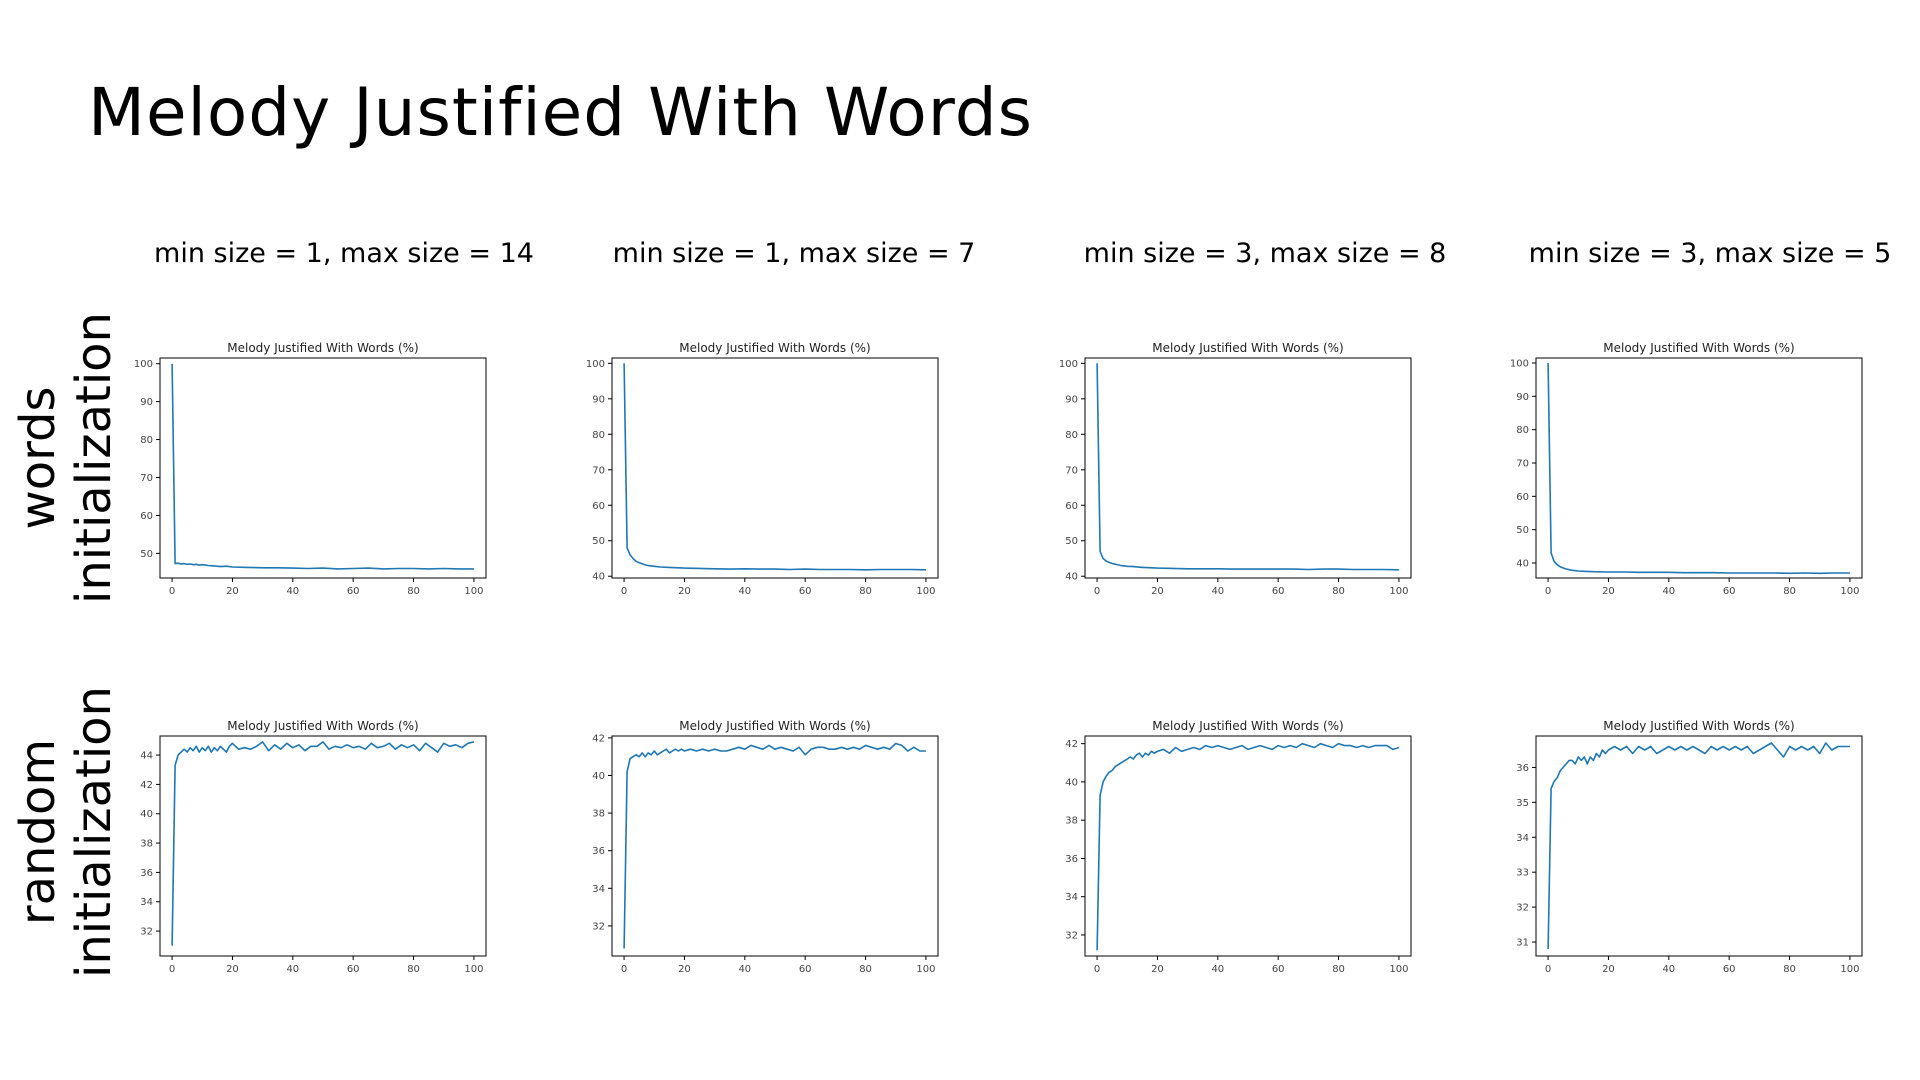 Image resolution: width=1920 pixels, height=1080 pixels. Describe the element at coordinates (561, 112) in the screenshot. I see `slide-title: Melody Justified With Words` at that location.